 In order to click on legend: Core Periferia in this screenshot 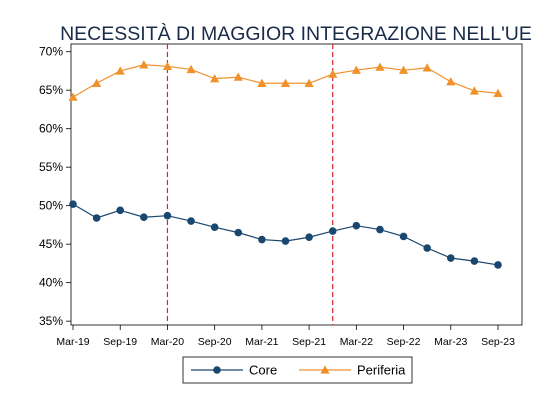, I will do `click(297, 370)`.